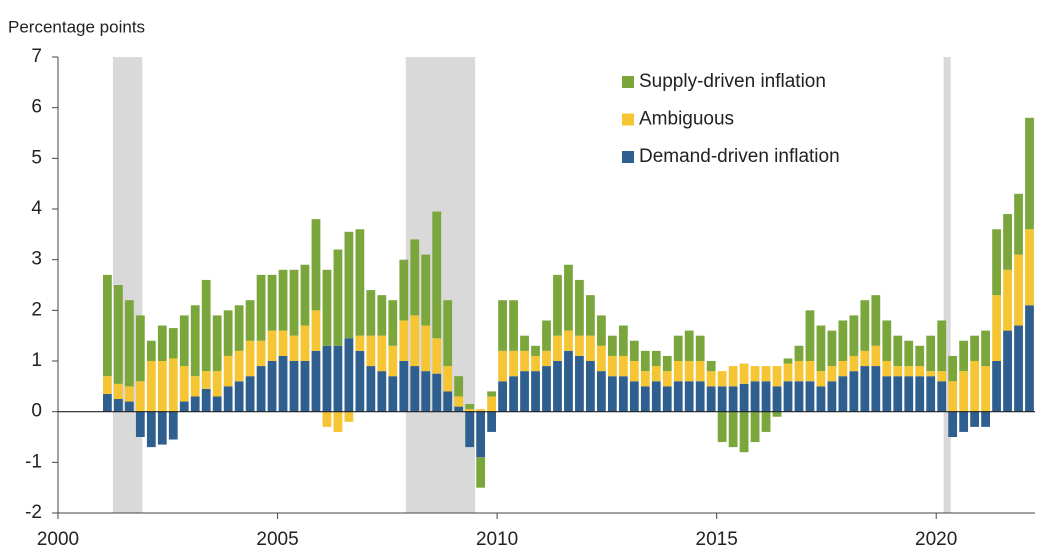 The height and width of the screenshot is (553, 1038). What do you see at coordinates (947, 285) in the screenshot?
I see `recession-band` at bounding box center [947, 285].